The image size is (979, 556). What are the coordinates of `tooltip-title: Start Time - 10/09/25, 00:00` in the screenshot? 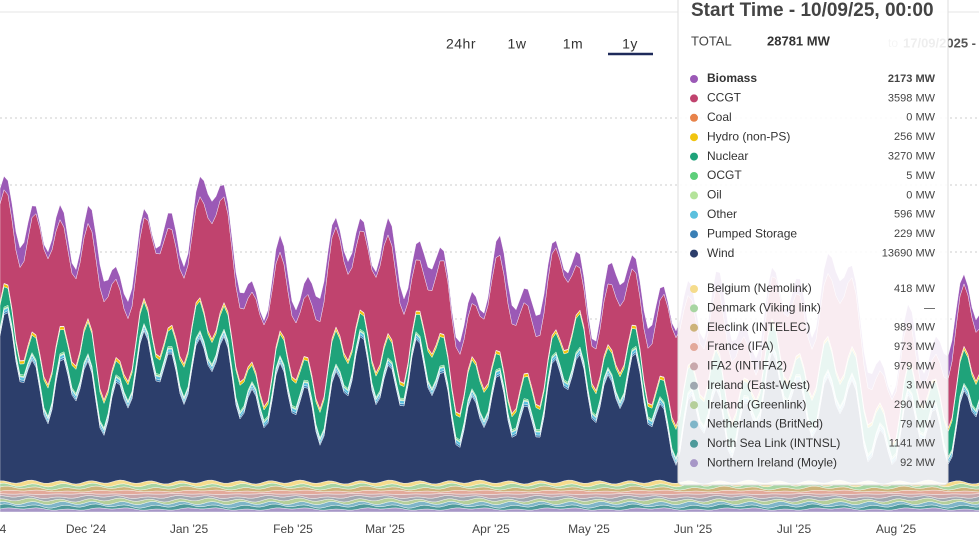 It's located at (812, 10).